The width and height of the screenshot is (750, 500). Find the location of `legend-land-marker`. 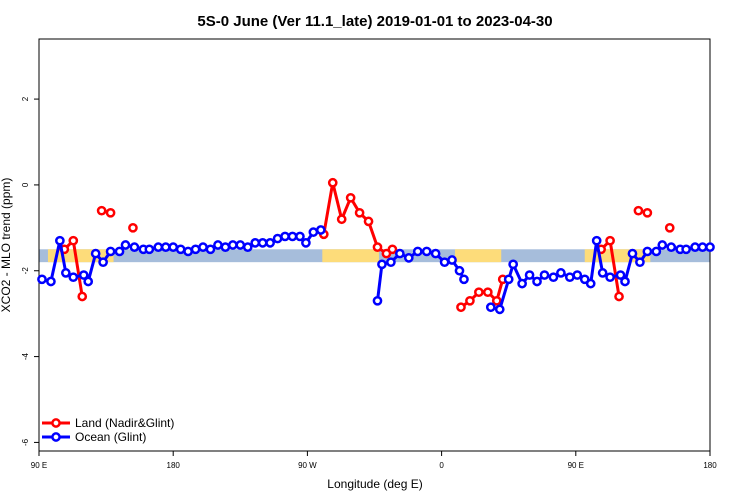

legend-land-marker is located at coordinates (56, 423).